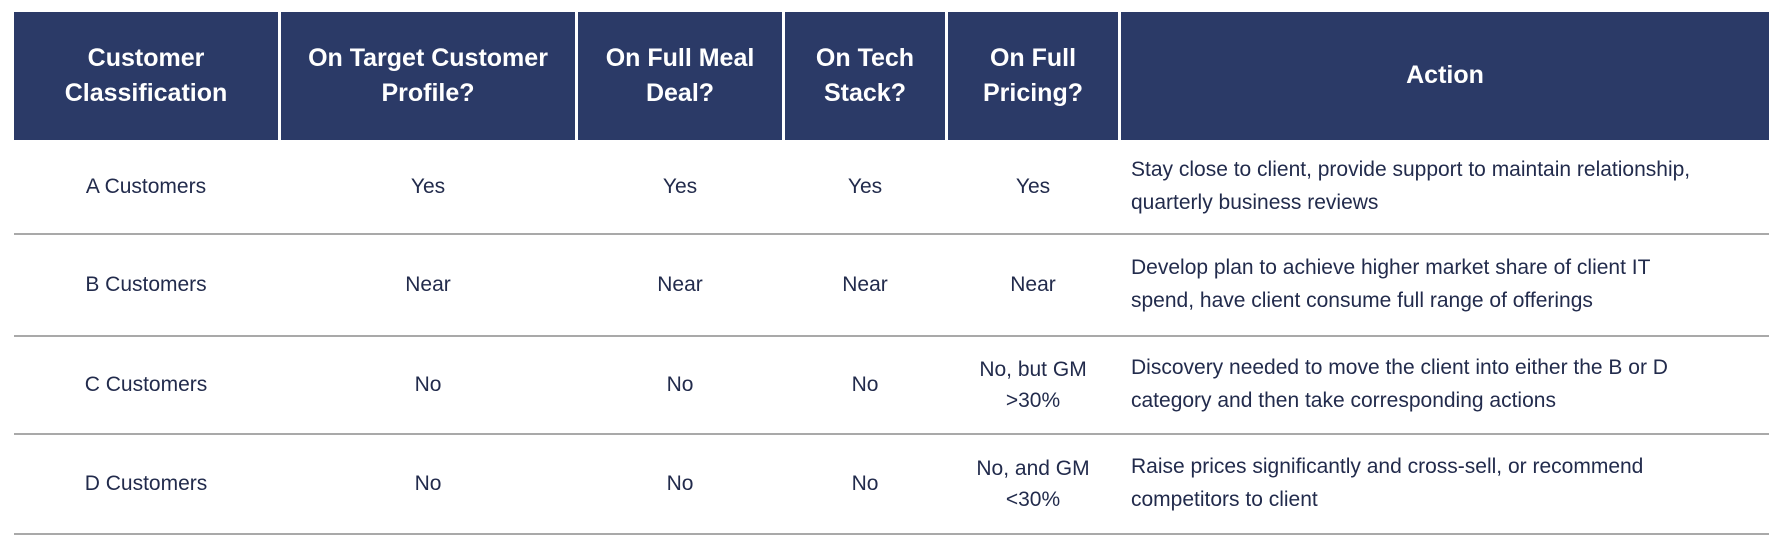 The image size is (1783, 541). I want to click on cell-pricing-text: No, but GM >30%, so click(1033, 385).